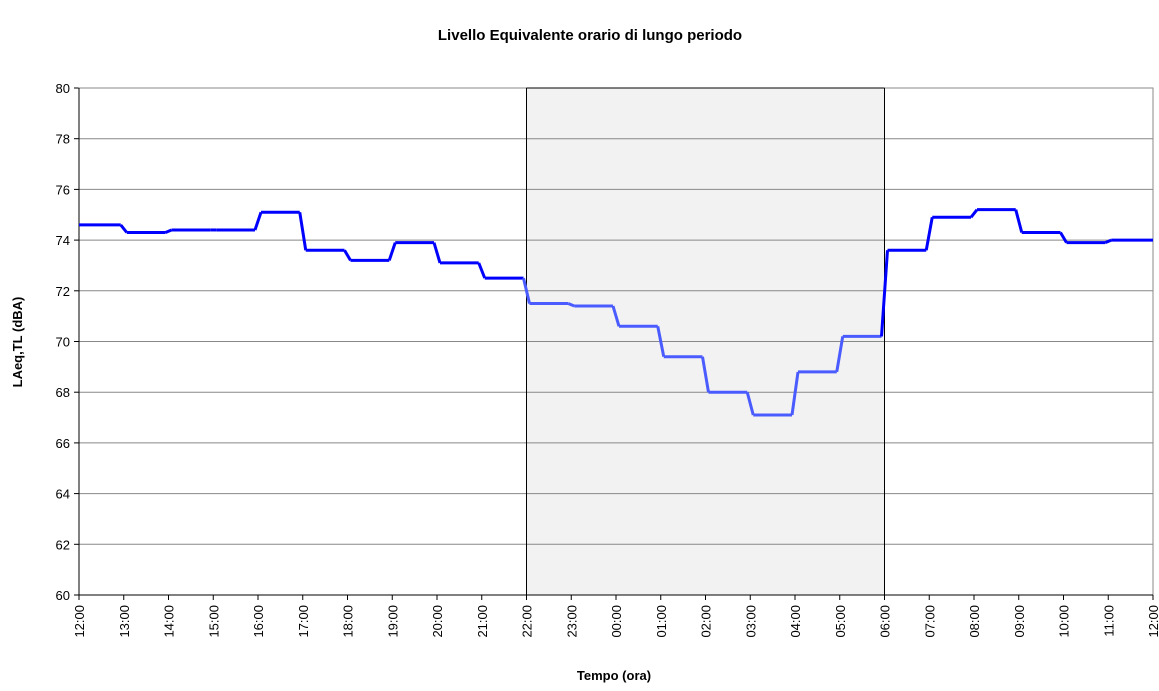  Describe the element at coordinates (124, 621) in the screenshot. I see `x-tick-label: 13:00` at that location.